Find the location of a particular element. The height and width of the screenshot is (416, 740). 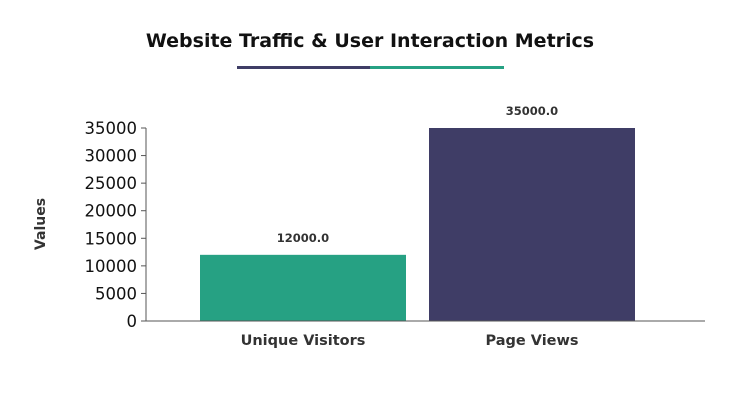

y-tick-label: 25000 is located at coordinates (111, 183).